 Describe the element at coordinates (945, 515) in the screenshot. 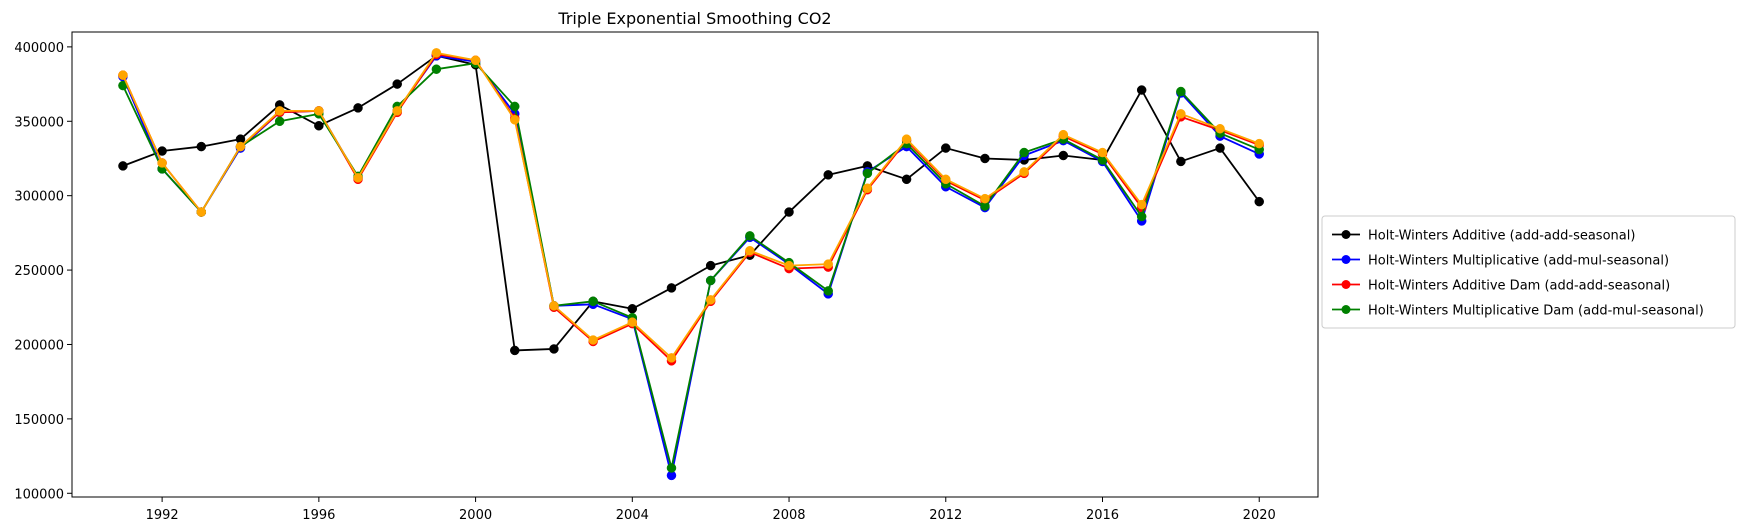

I see `x-tick-label: 2012` at that location.